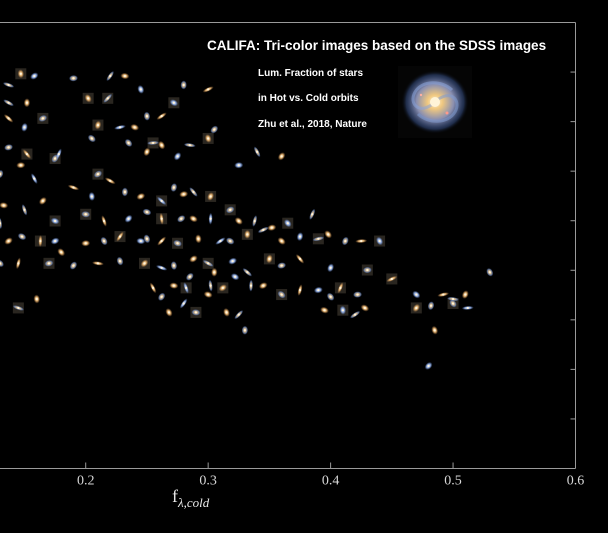 This screenshot has width=608, height=533. Describe the element at coordinates (331, 481) in the screenshot. I see `x-tick-label: 0.4` at that location.